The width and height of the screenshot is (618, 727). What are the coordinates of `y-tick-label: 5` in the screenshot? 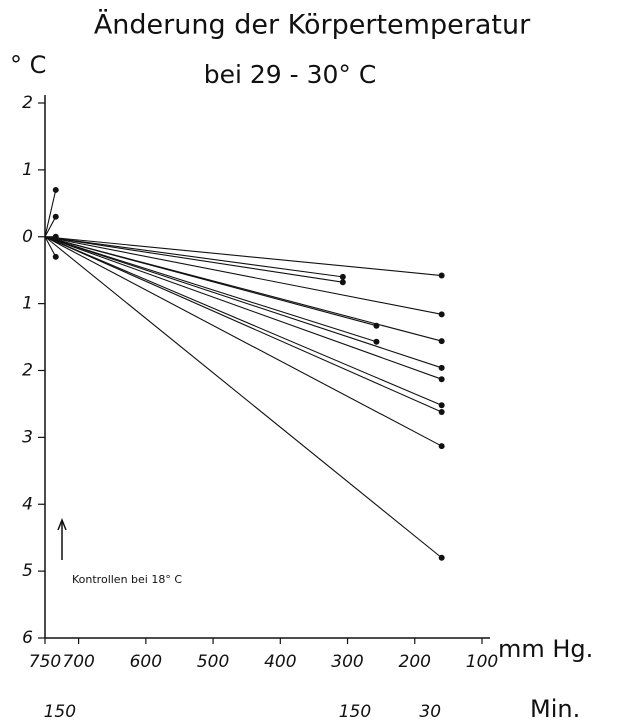 It's located at (27, 571).